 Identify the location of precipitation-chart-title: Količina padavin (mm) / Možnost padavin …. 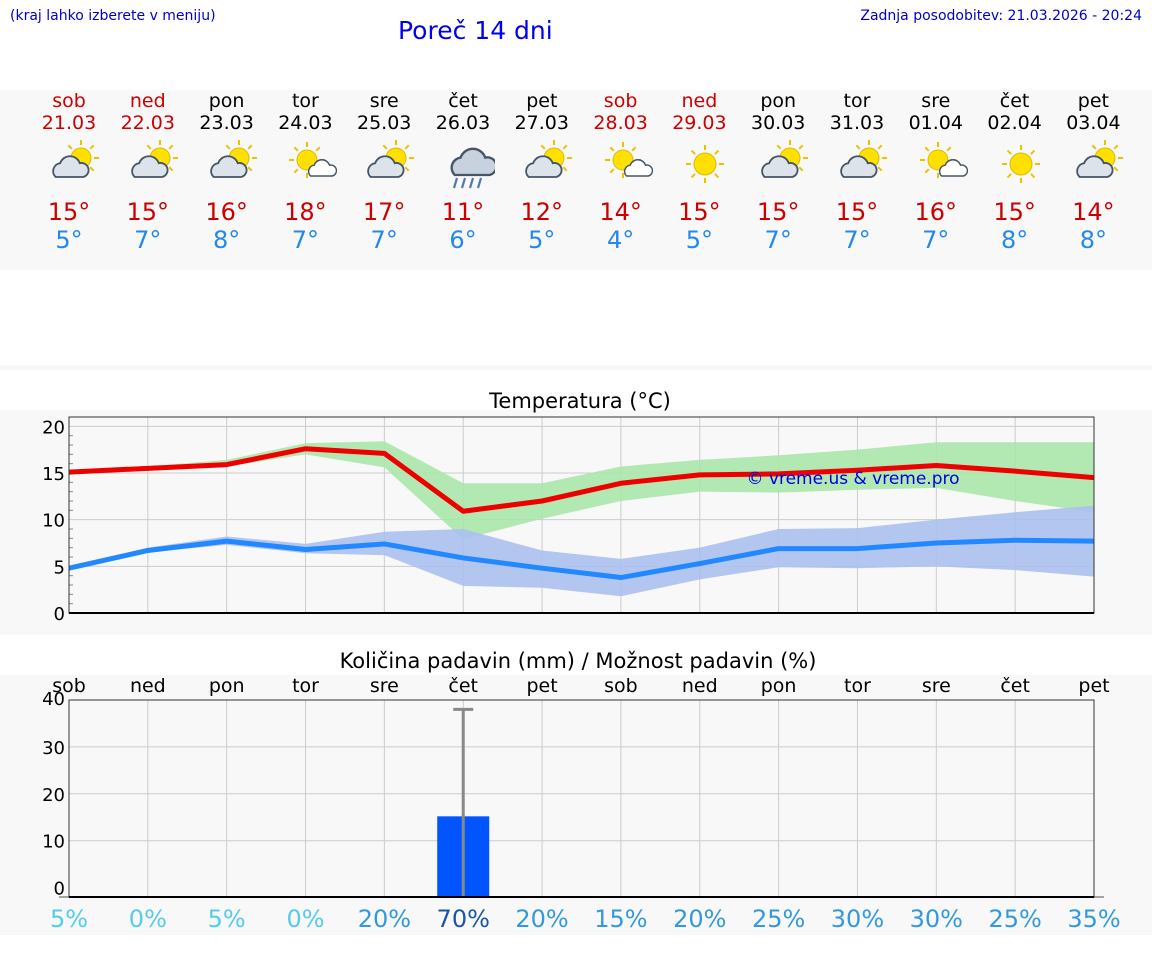
(578, 661).